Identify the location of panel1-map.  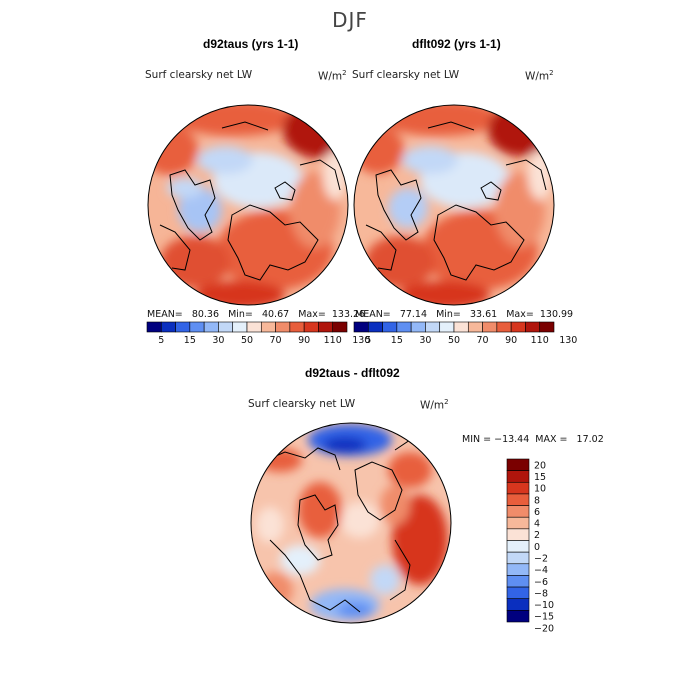
(248, 205).